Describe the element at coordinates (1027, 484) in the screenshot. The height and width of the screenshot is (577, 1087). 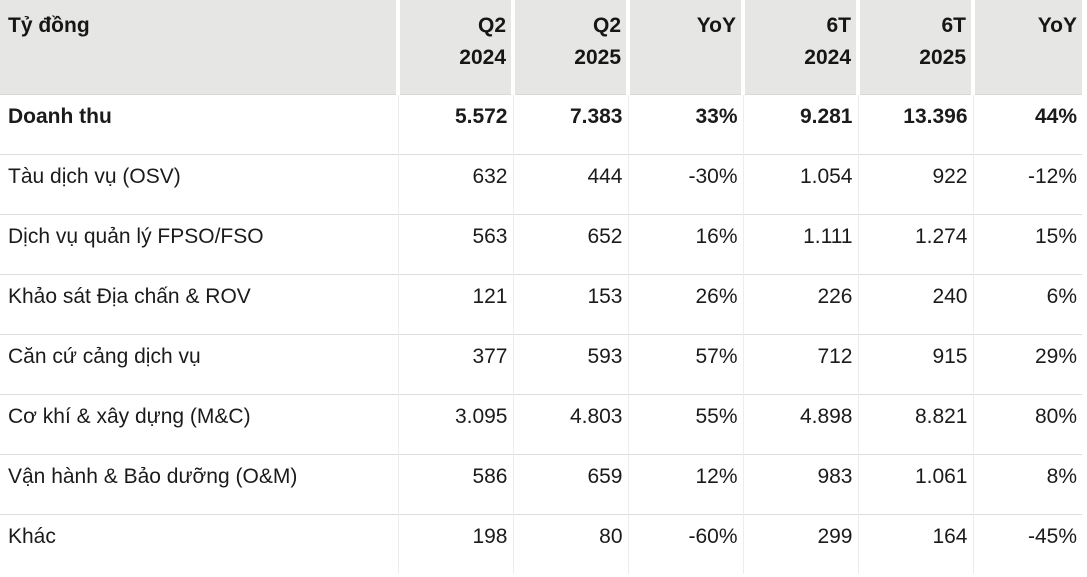
I see `value-cell: 8%` at that location.